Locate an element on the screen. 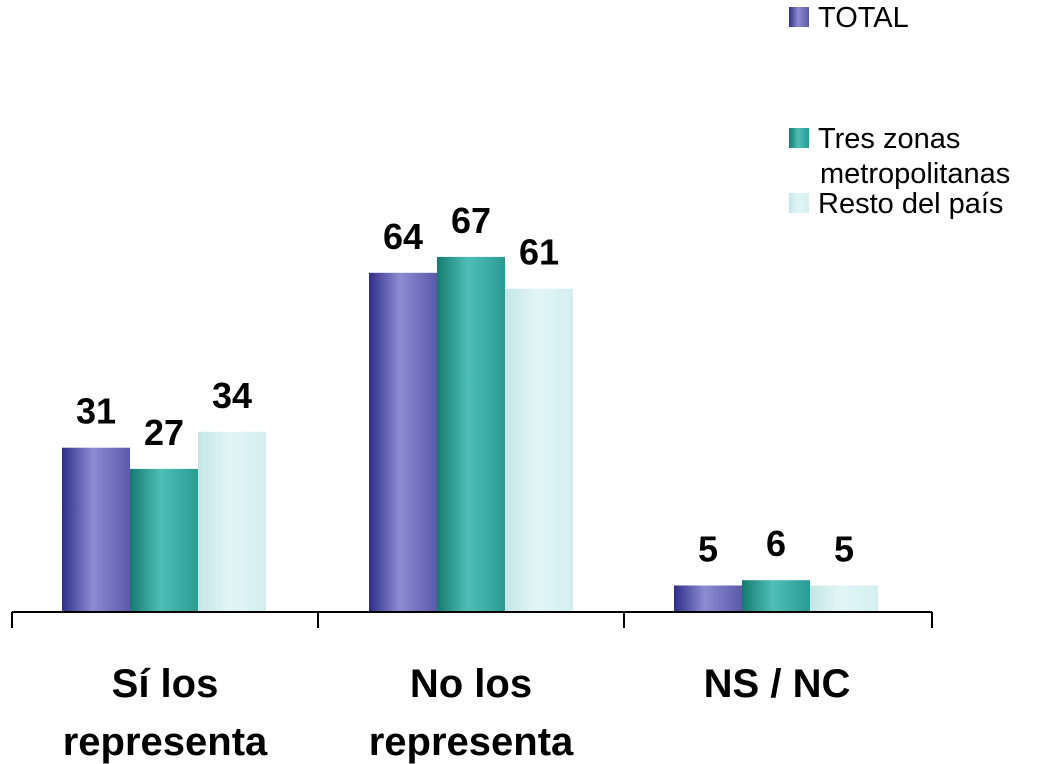  data-label-2-series-2: 67 is located at coordinates (471, 220).